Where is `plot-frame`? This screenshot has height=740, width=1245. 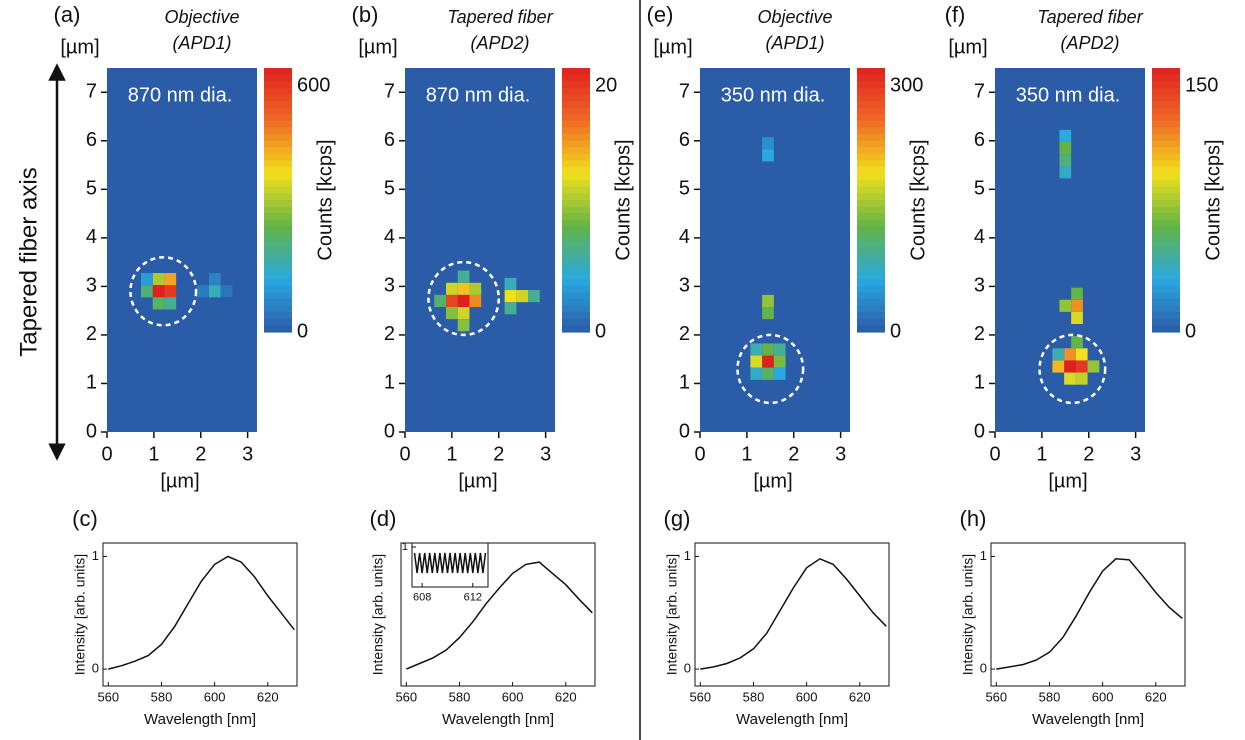 plot-frame is located at coordinates (792, 614).